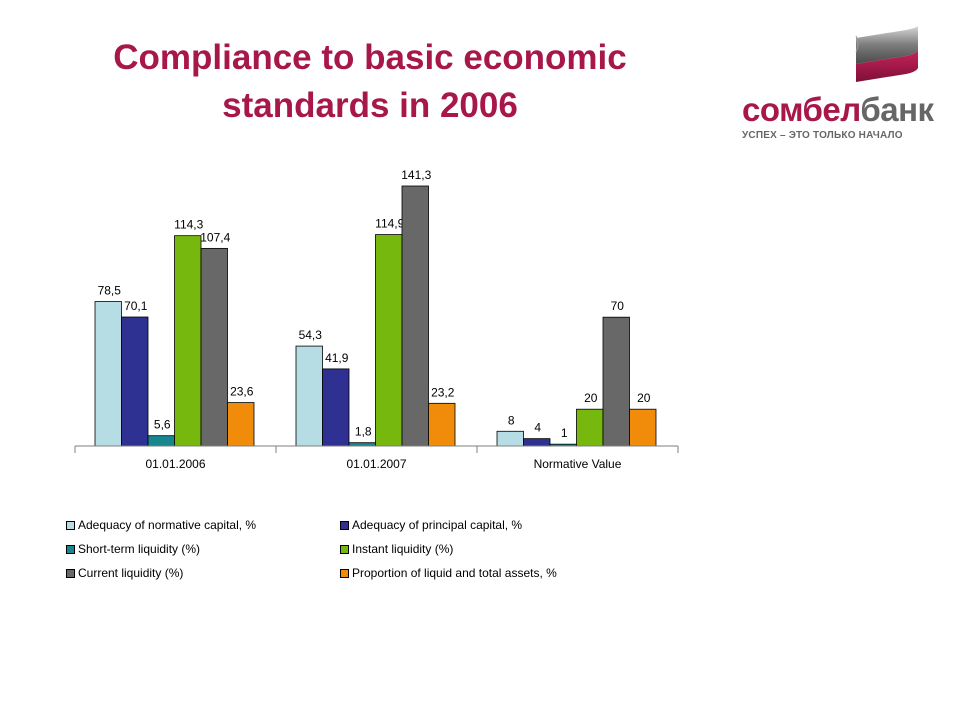 The image size is (960, 720). Describe the element at coordinates (188, 225) in the screenshot. I see `data-label: 114,3` at that location.